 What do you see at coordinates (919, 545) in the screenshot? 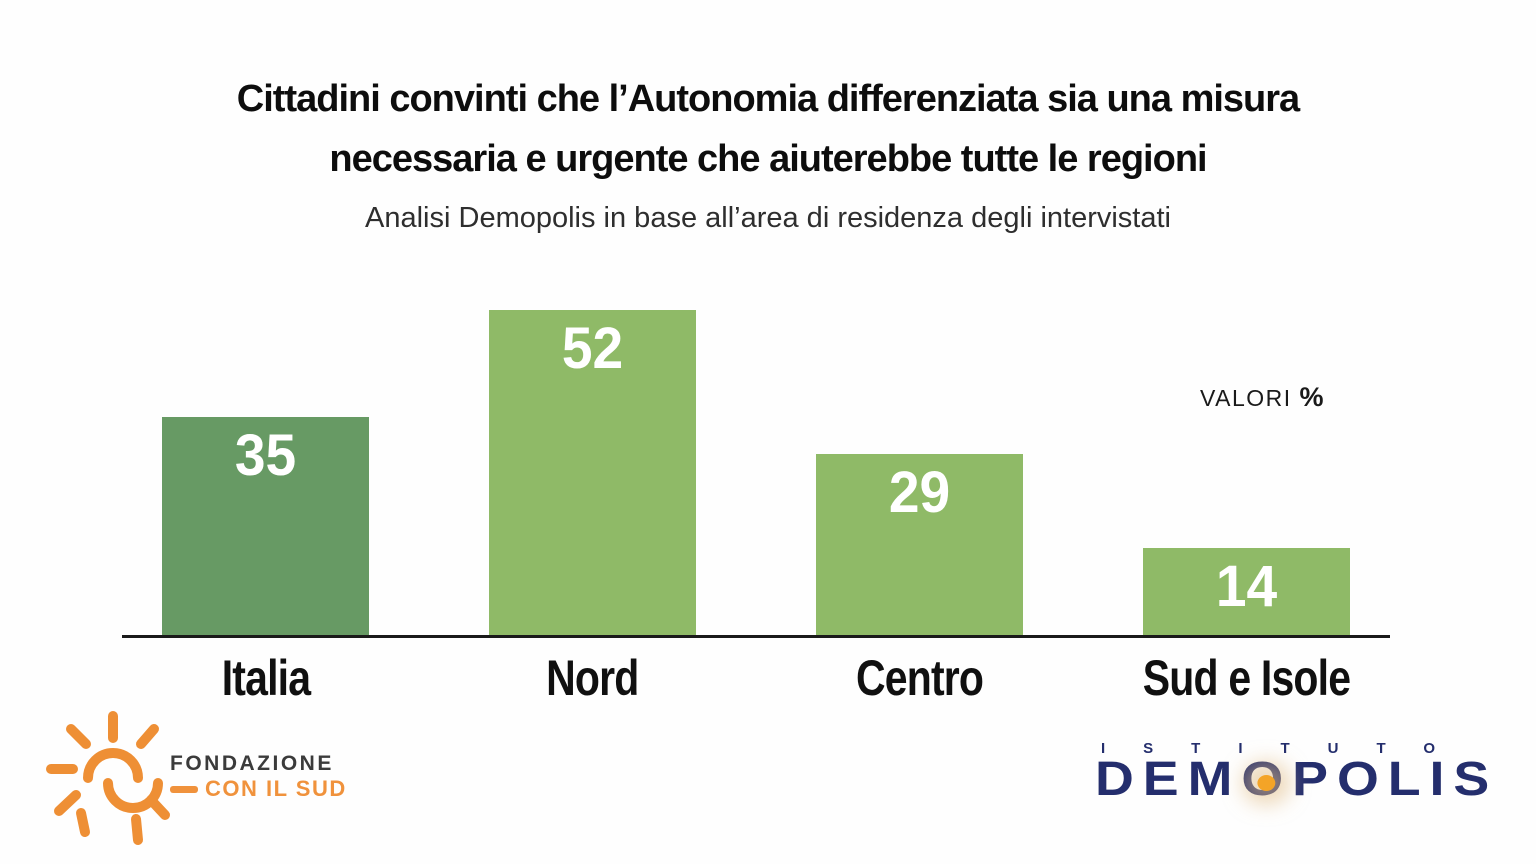
I see `bar-centro: 29` at bounding box center [919, 545].